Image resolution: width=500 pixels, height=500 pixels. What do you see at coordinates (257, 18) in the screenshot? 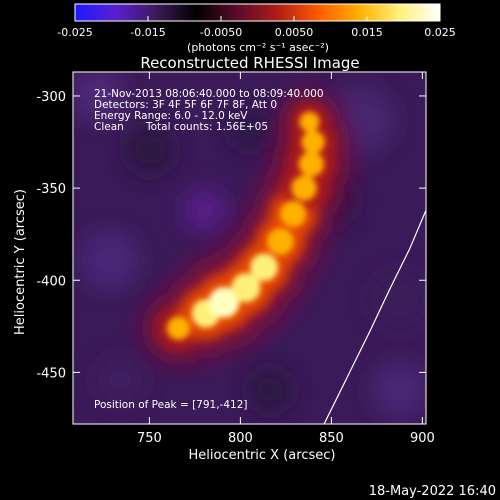
I see `colorbar-tick-marks` at bounding box center [257, 18].